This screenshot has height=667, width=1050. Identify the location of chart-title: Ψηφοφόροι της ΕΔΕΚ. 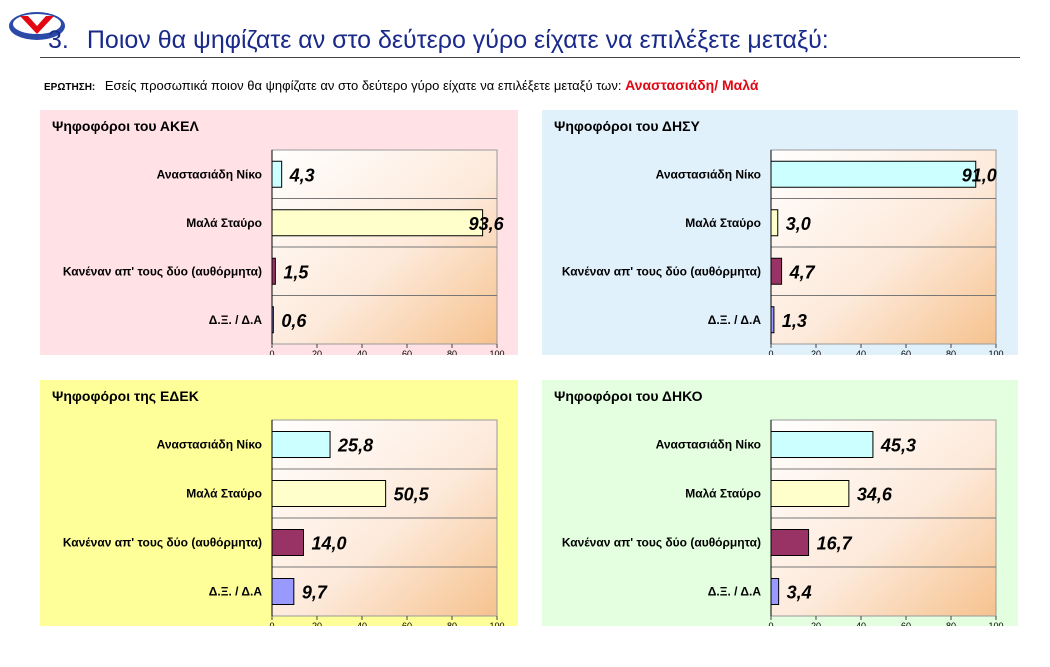
(125, 396).